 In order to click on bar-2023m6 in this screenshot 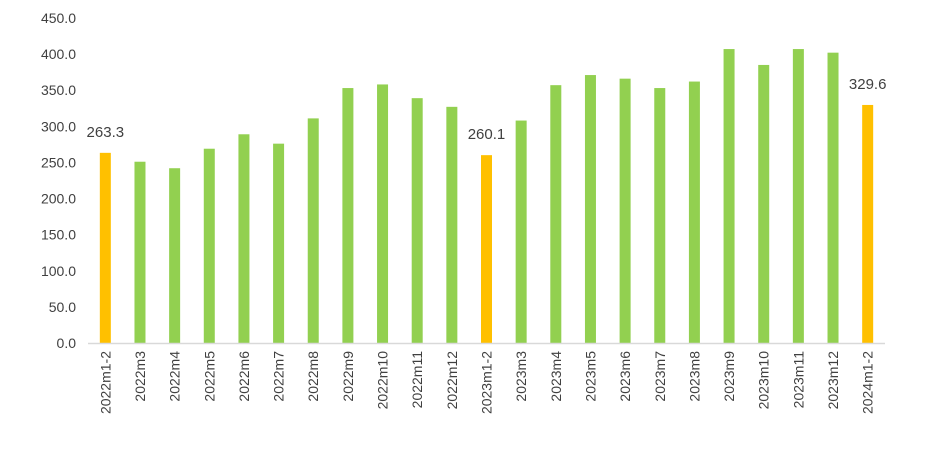, I will do `click(625, 211)`.